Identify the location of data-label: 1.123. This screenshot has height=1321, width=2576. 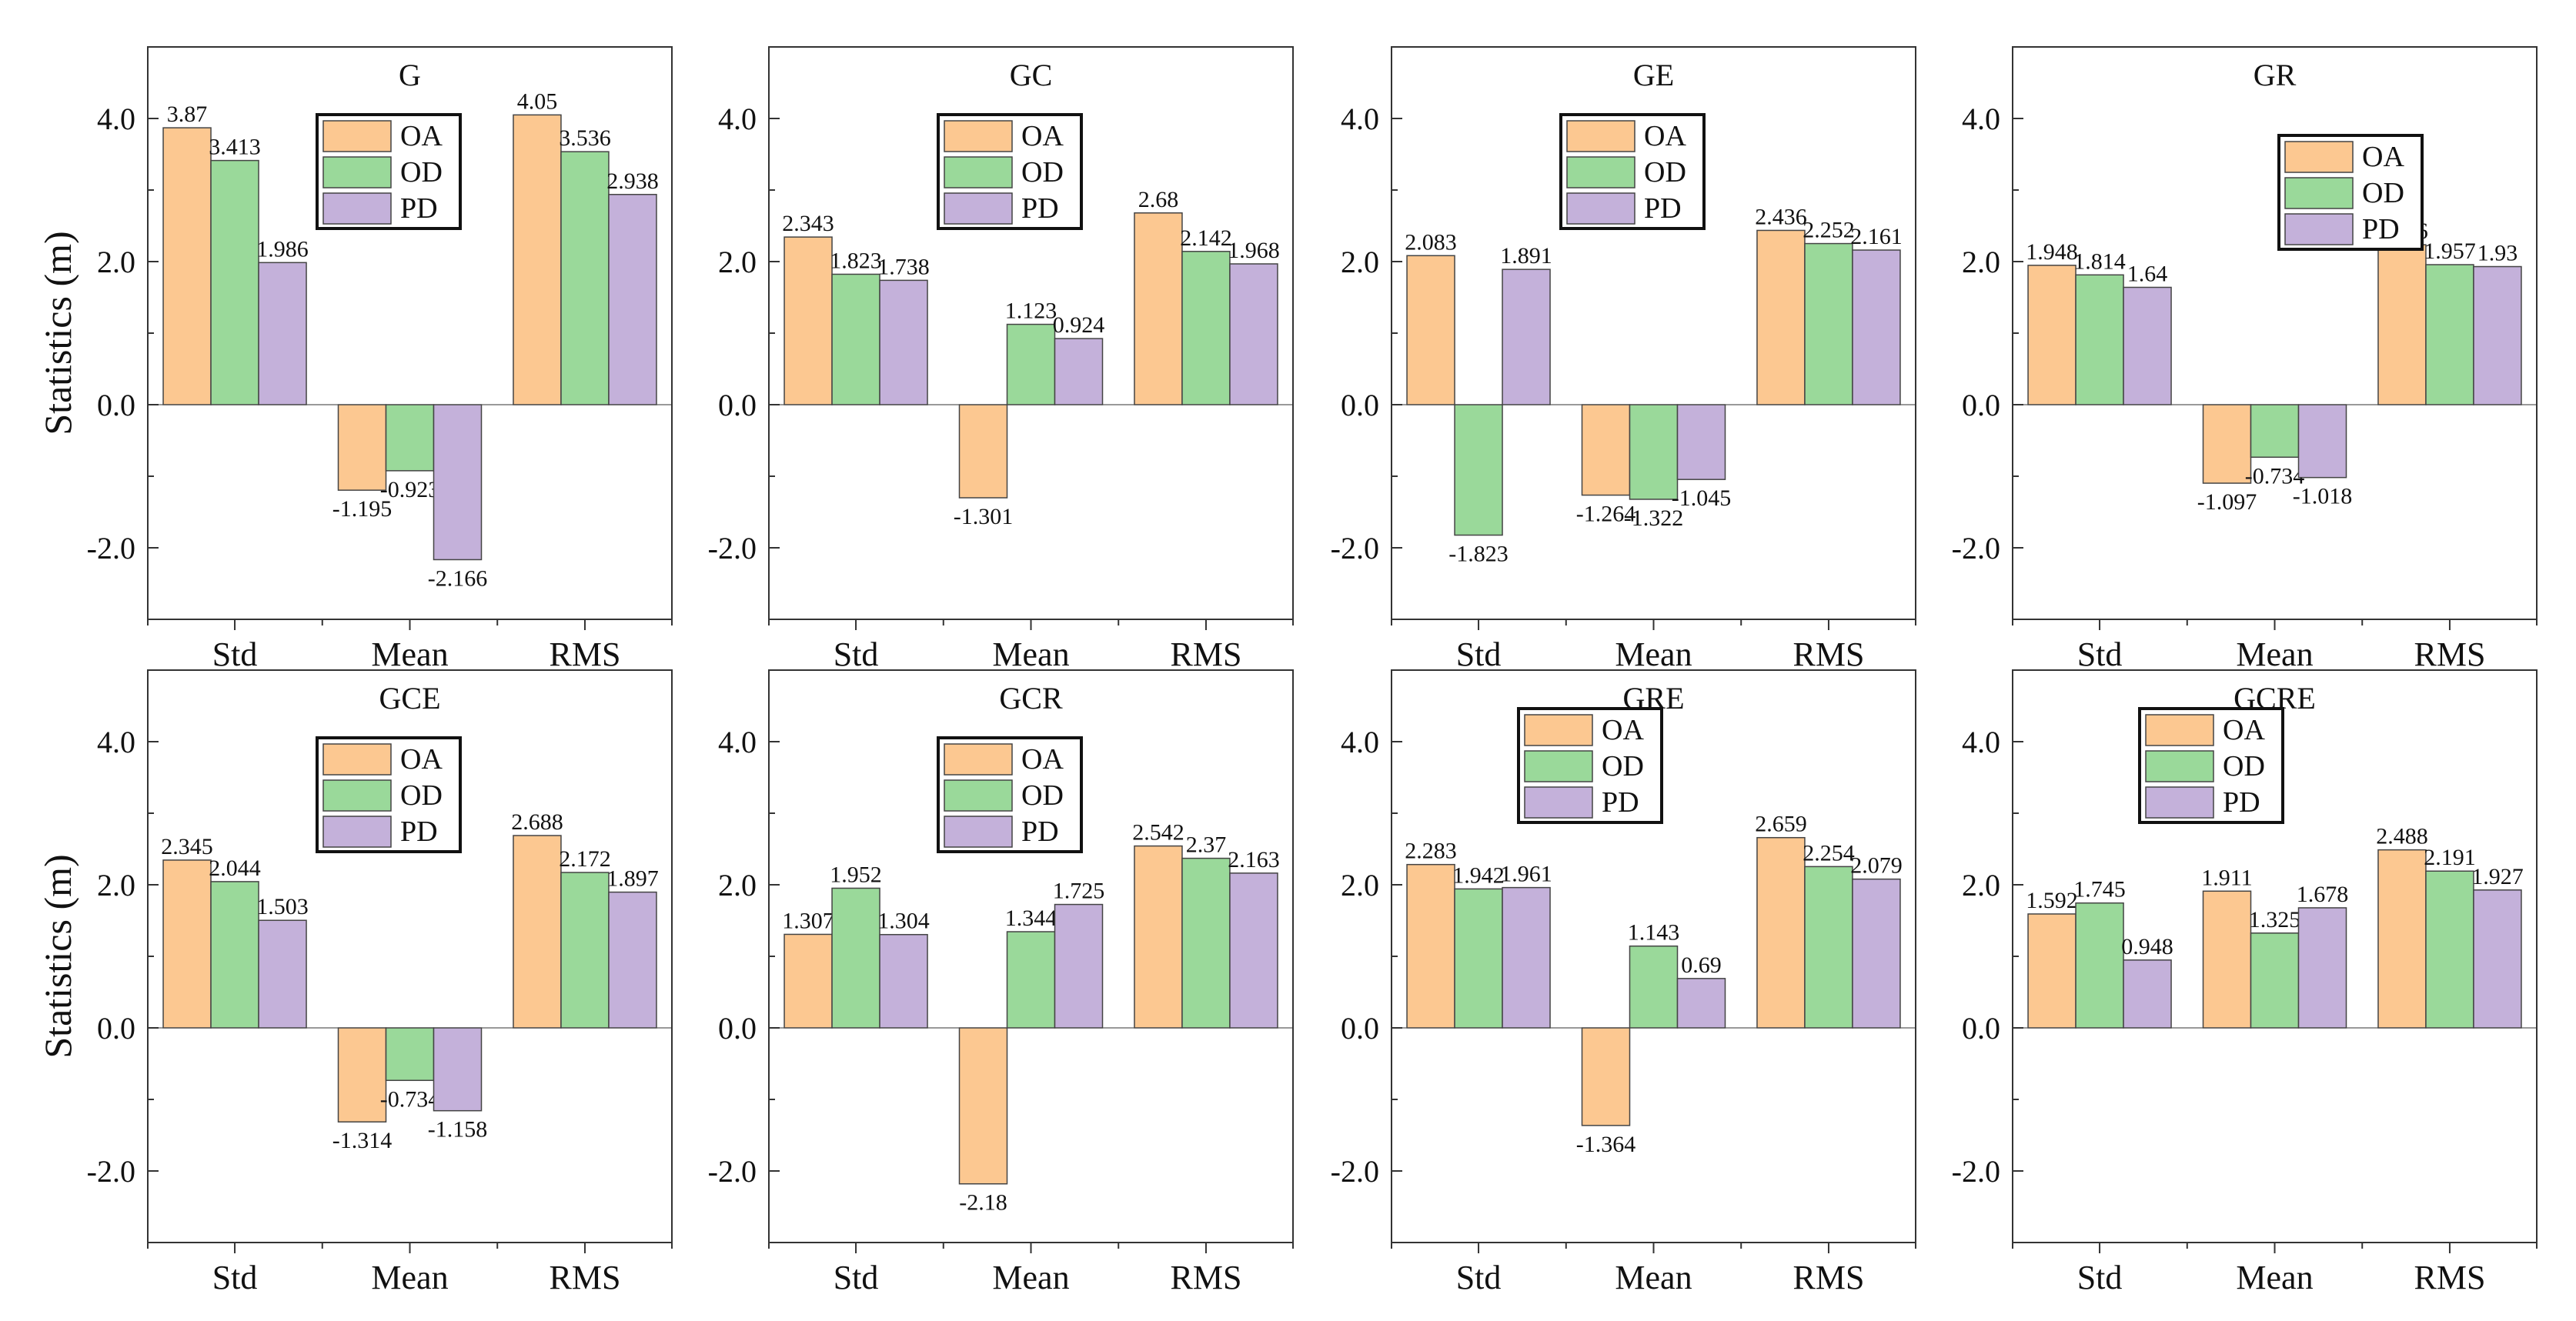
(1031, 311).